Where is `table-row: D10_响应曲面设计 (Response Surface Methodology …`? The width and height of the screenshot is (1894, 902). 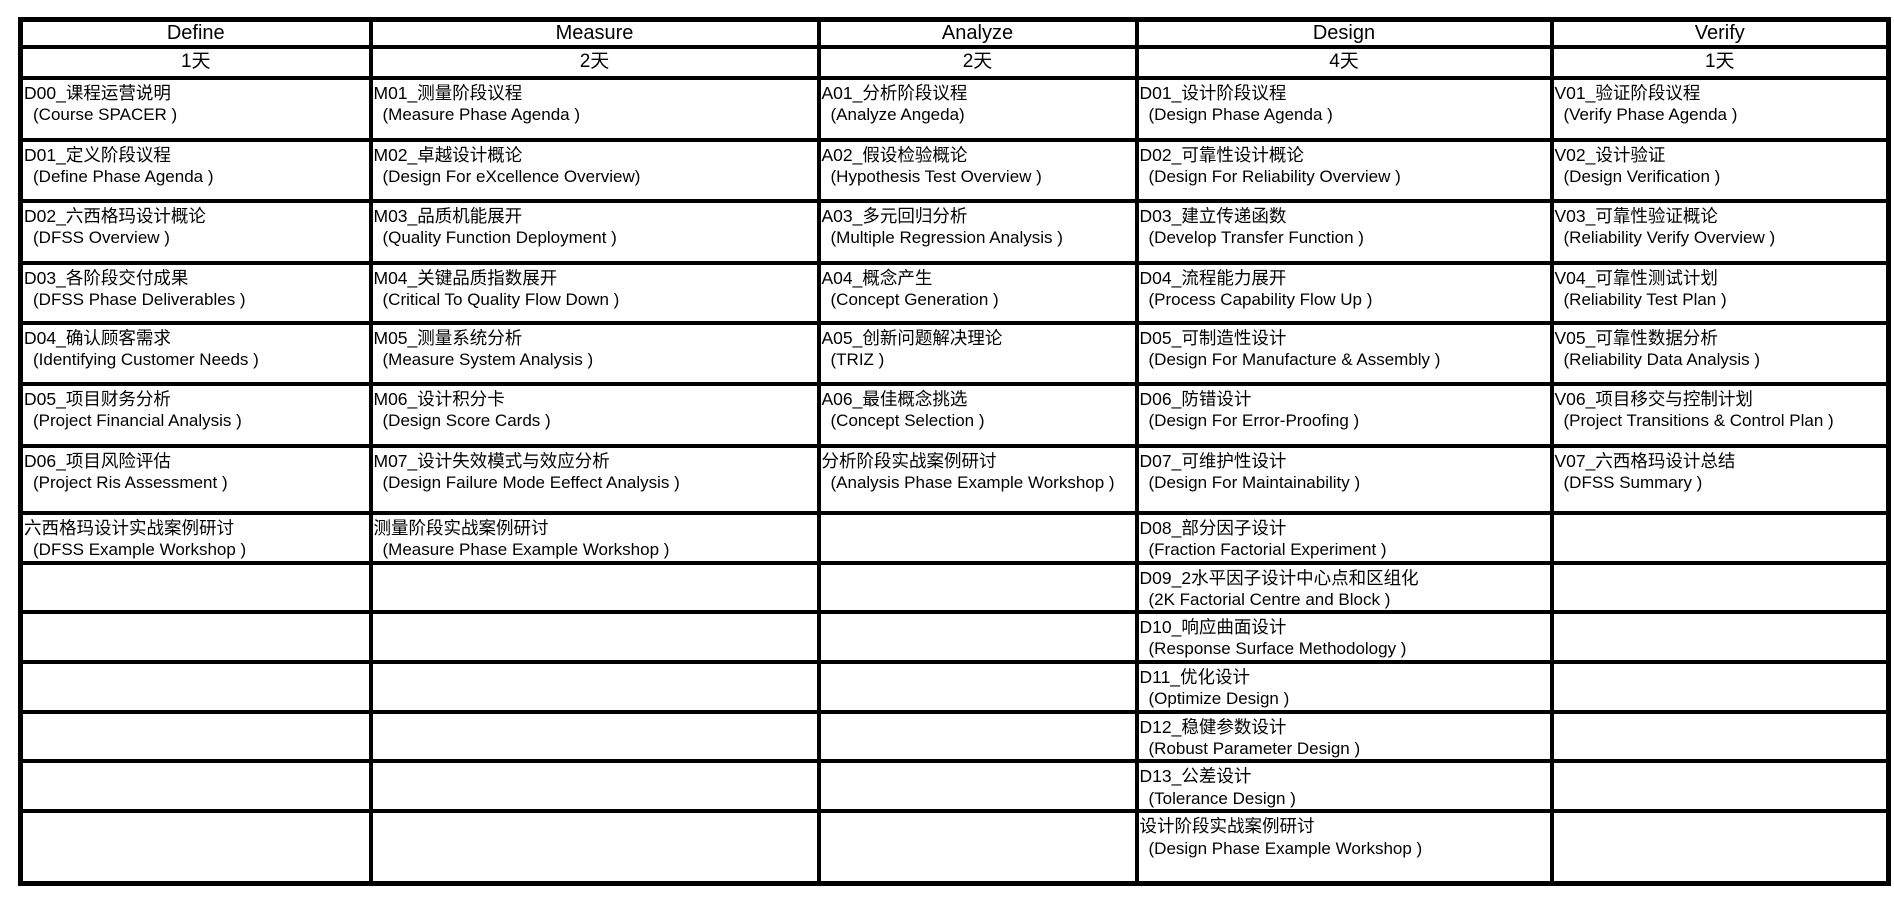
table-row: D10_响应曲面设计 (Response Surface Methodology … is located at coordinates (954, 637).